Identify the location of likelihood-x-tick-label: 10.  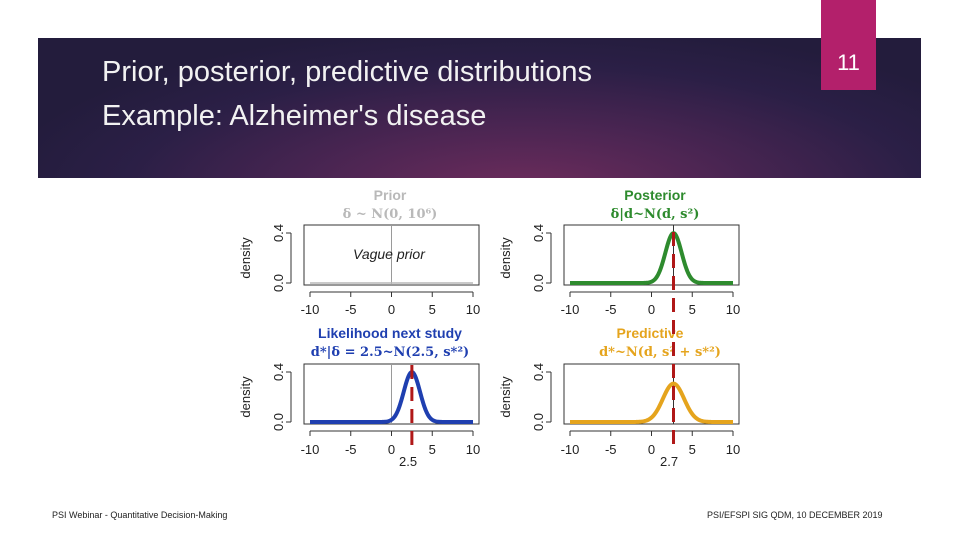
(473, 449).